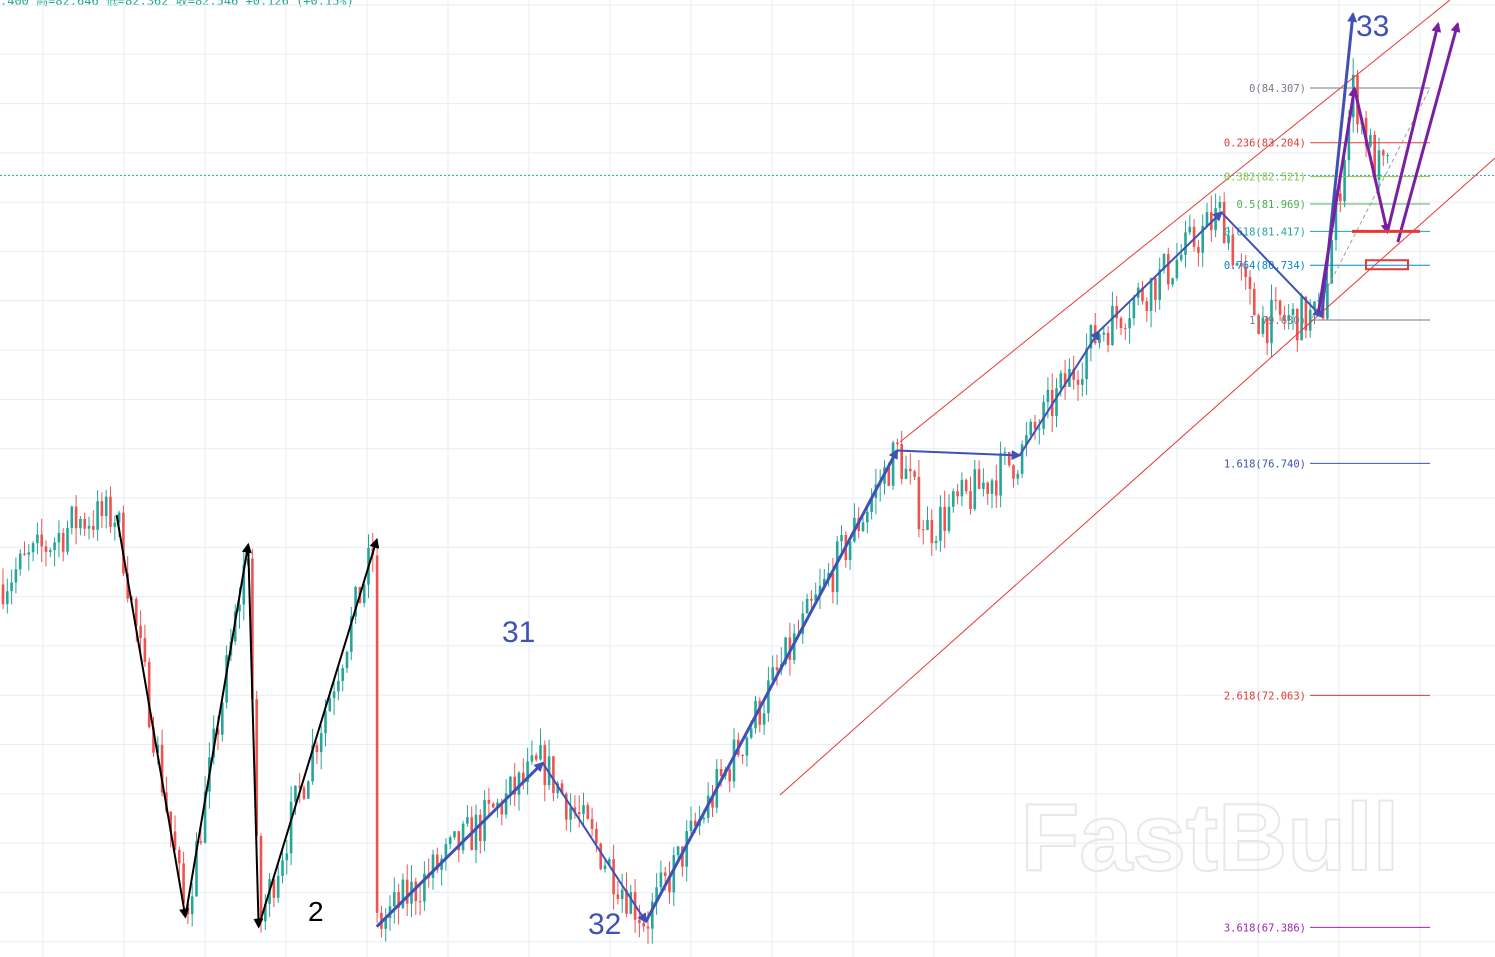 This screenshot has height=957, width=1495. What do you see at coordinates (1265, 266) in the screenshot?
I see `fib-level-label: 0.764(80.734)` at bounding box center [1265, 266].